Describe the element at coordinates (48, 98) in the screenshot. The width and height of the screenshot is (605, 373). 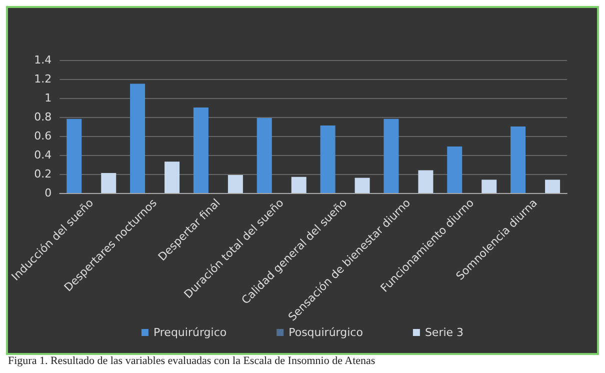
I see `y-tick-label: 1` at that location.